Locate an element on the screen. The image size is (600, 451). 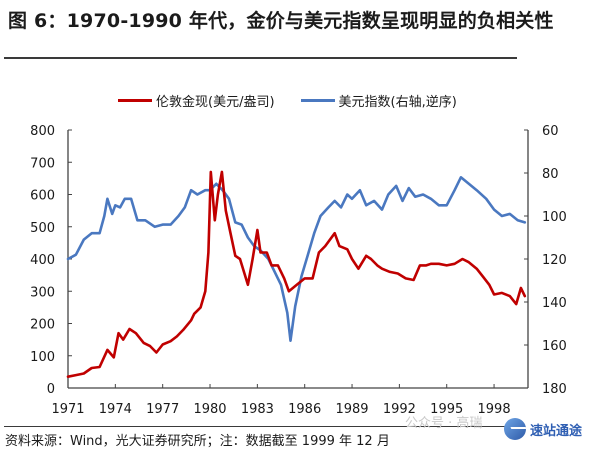
y-tick-label: 300 is located at coordinates (42, 292).